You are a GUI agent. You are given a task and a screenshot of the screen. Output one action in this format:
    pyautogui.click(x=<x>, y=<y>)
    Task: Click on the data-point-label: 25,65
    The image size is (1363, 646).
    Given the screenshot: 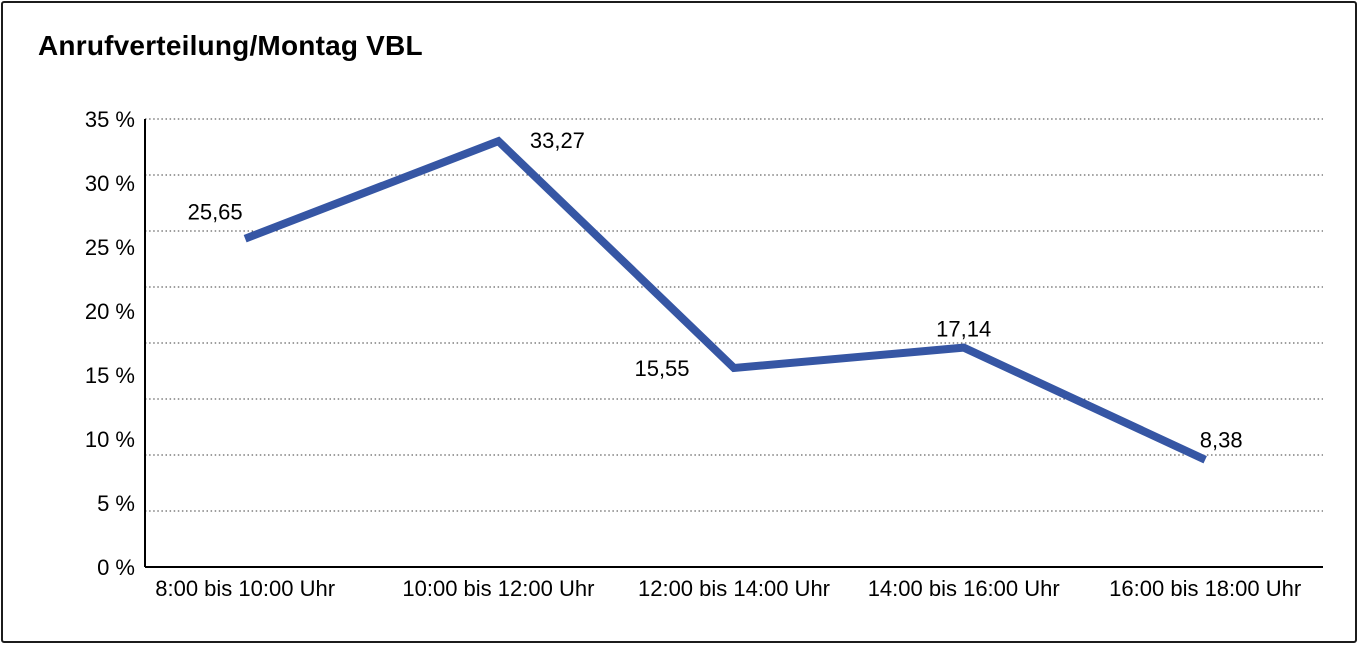 What is the action you would take?
    pyautogui.click(x=215, y=212)
    